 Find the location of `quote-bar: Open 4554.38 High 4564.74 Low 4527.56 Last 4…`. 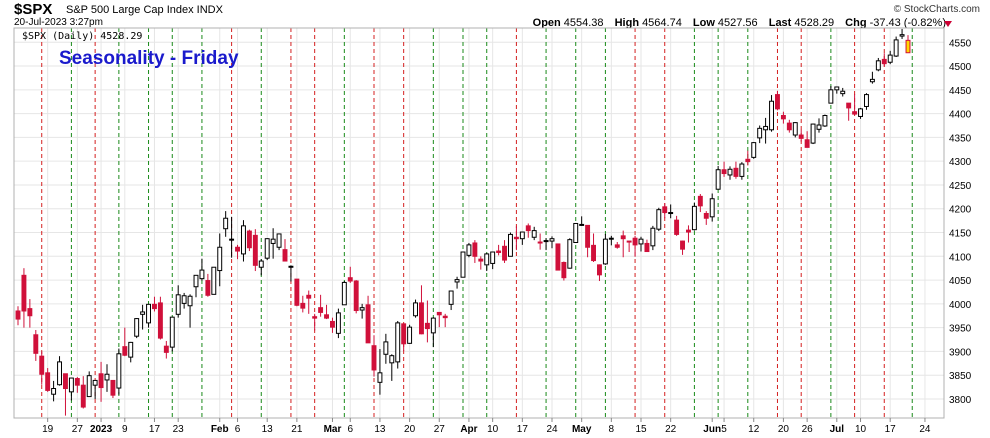

quote-bar: Open 4554.38 High 4564.74 Low 4527.56 Last 4… is located at coordinates (739, 23).